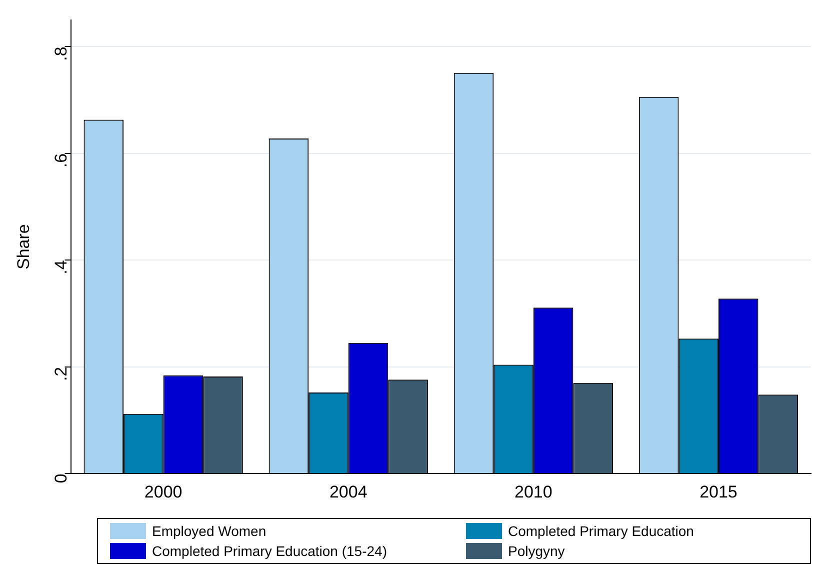  What do you see at coordinates (60, 374) in the screenshot?
I see `y-tick-label: .2` at bounding box center [60, 374].